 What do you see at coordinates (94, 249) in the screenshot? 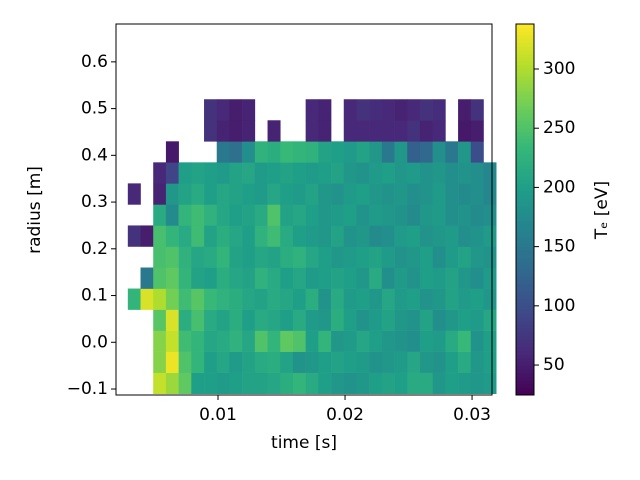
I see `y-tick-label: 0.2` at bounding box center [94, 249].